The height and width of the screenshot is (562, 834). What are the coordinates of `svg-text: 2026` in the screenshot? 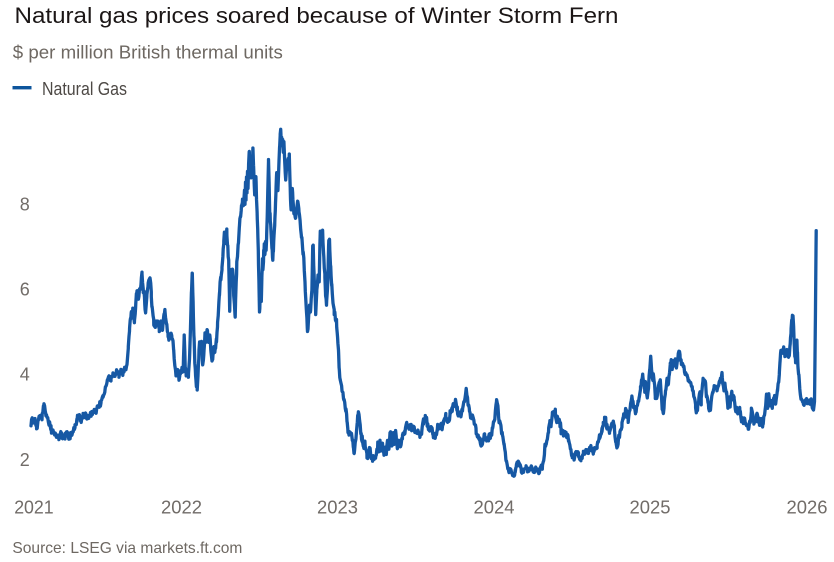 It's located at (807, 508).